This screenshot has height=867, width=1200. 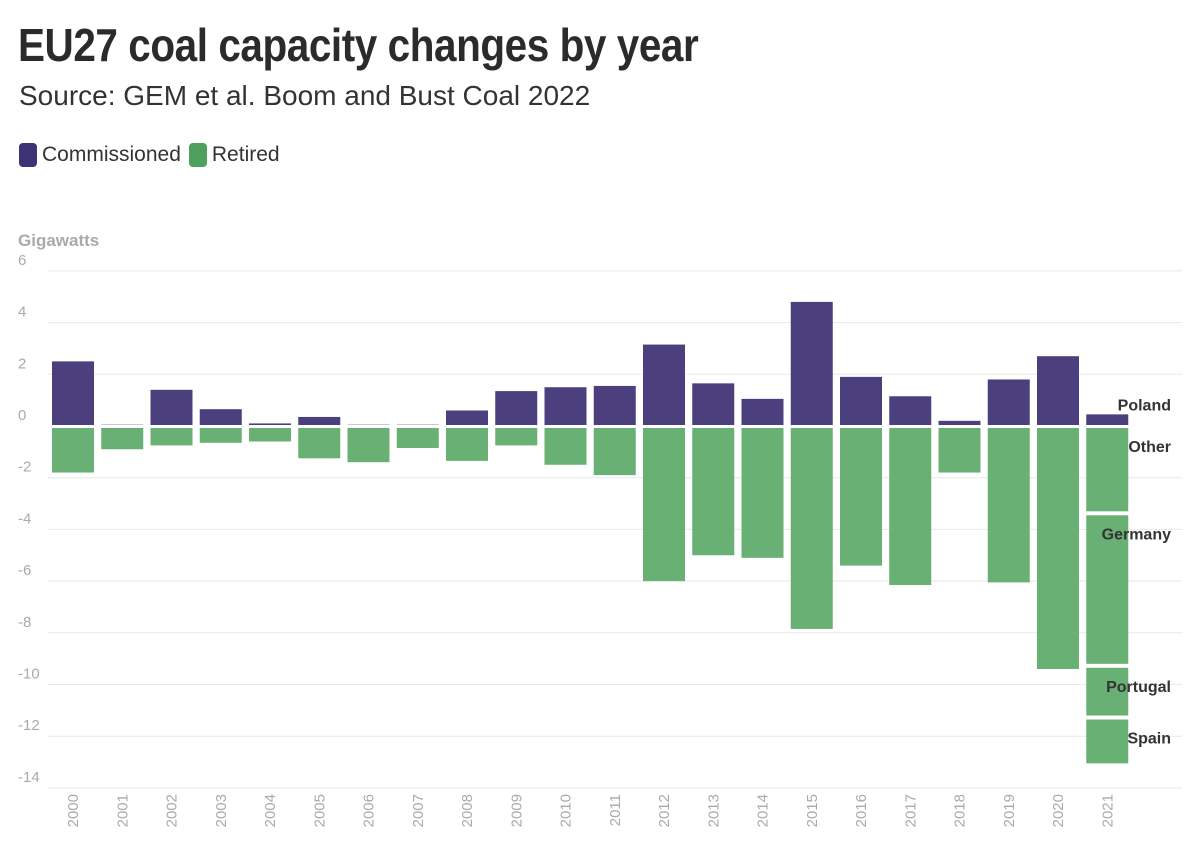 I want to click on x-tick-label: 2010, so click(x=566, y=810).